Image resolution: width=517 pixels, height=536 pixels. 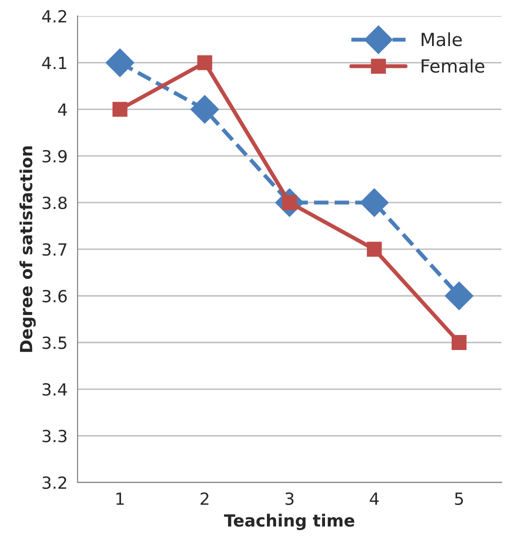 I want to click on legend-label: Female, so click(x=453, y=65).